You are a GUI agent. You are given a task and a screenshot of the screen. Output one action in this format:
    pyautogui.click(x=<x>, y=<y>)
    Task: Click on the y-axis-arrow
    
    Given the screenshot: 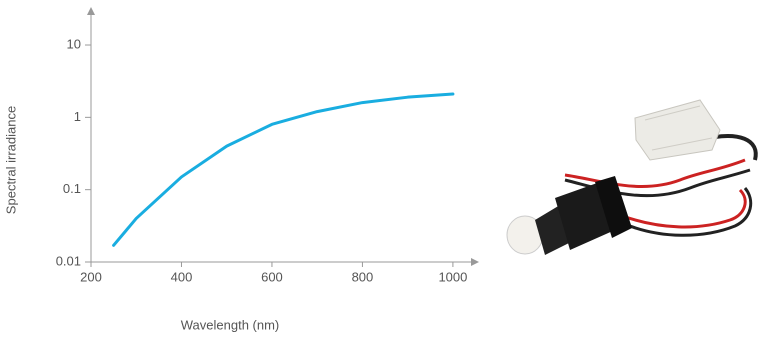 What is the action you would take?
    pyautogui.click(x=91, y=11)
    